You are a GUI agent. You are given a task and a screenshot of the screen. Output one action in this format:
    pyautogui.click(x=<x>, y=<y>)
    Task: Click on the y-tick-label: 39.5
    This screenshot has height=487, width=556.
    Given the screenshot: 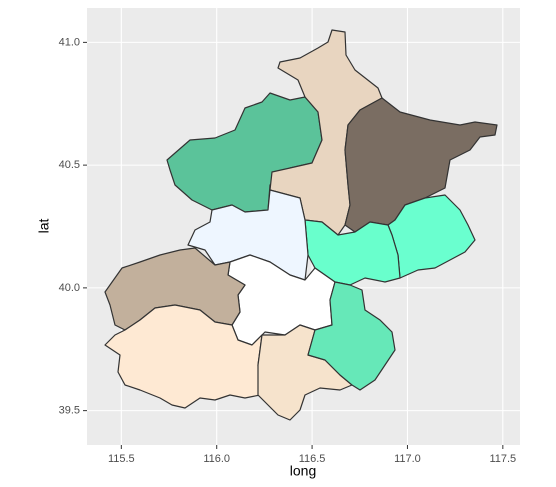 What is the action you would take?
    pyautogui.click(x=69, y=411)
    